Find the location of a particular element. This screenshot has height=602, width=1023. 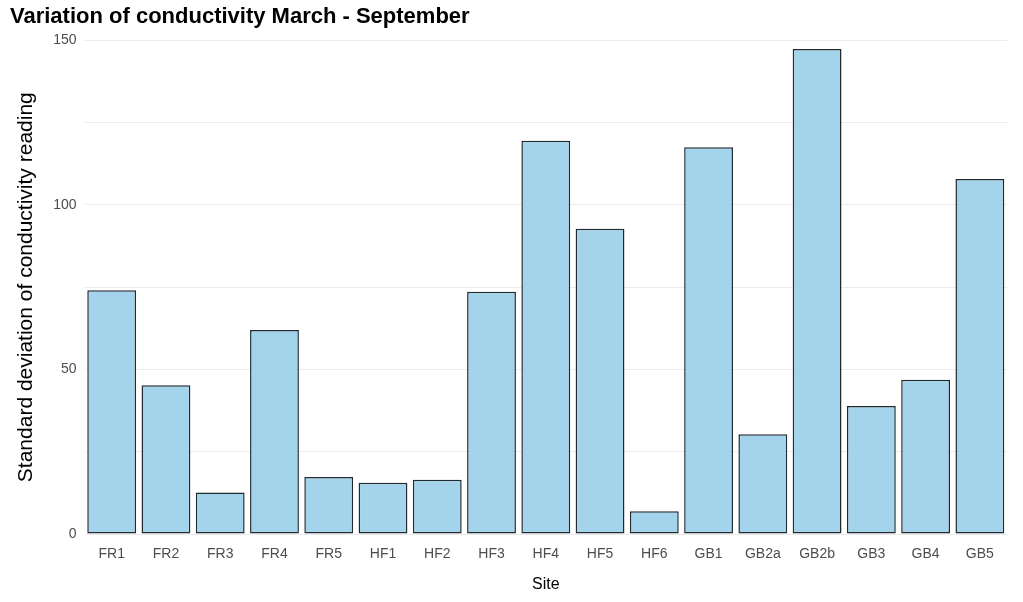

x-tick-label: HF4 is located at coordinates (546, 553).